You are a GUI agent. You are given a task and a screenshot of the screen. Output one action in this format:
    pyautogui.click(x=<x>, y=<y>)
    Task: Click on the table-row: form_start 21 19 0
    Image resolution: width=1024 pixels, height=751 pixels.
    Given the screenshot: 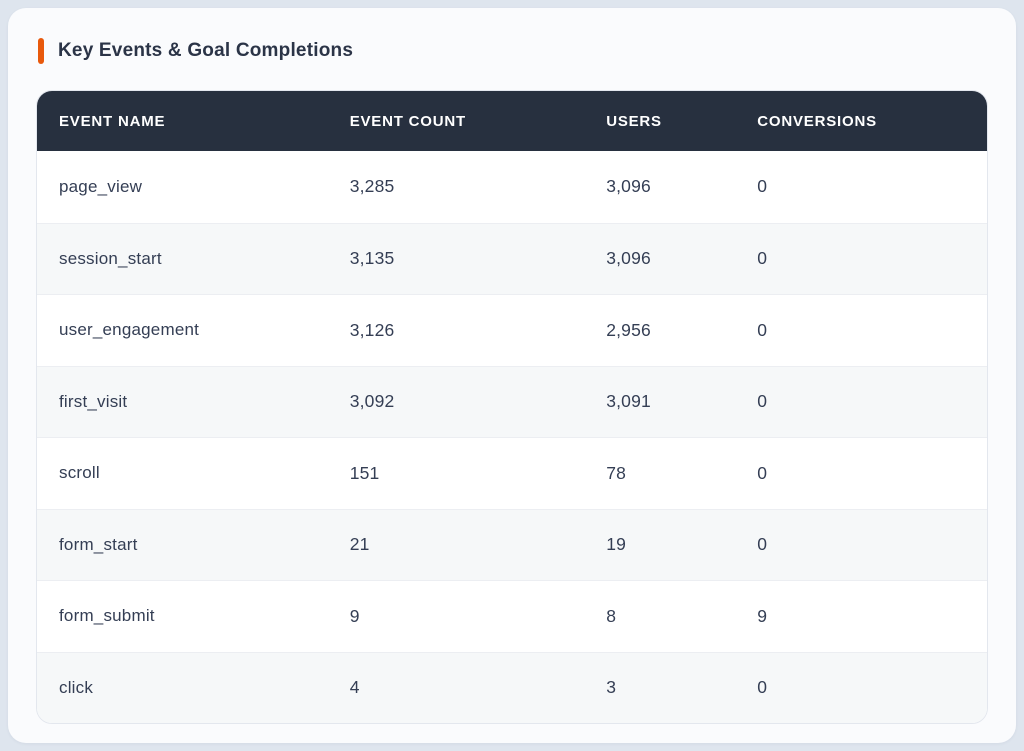 What is the action you would take?
    pyautogui.click(x=512, y=544)
    